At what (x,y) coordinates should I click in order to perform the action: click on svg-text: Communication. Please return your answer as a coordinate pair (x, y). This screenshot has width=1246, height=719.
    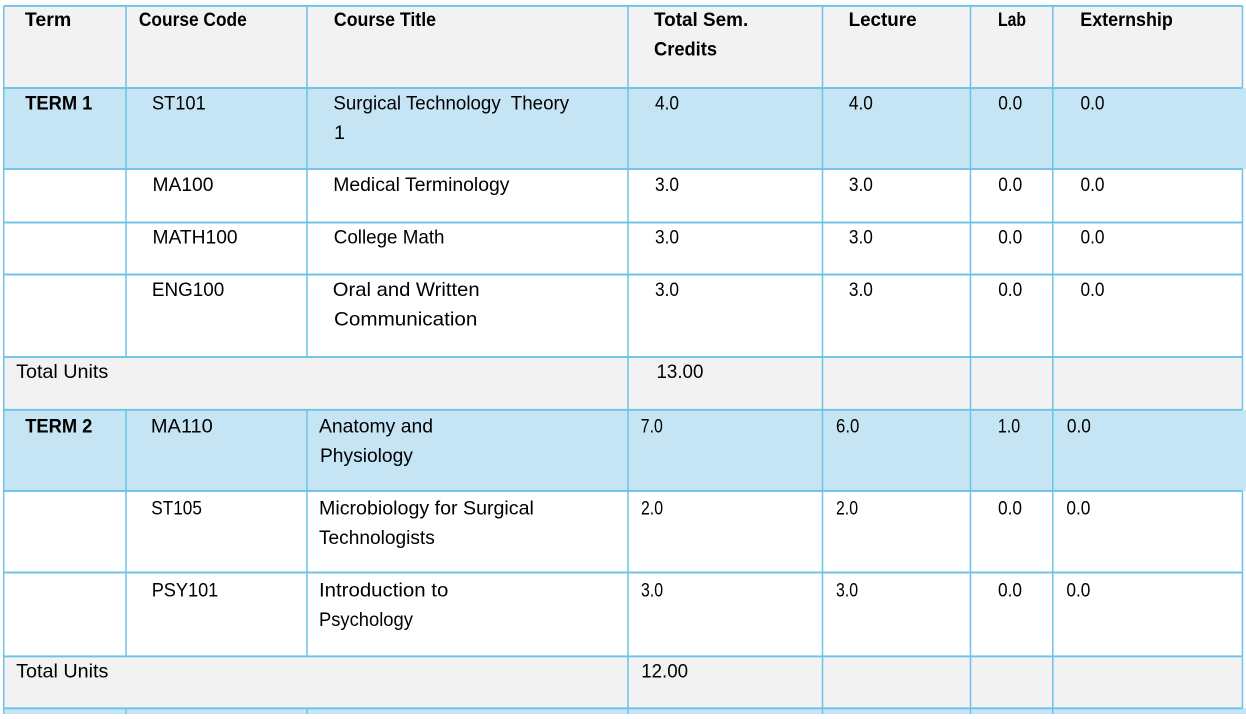
    Looking at the image, I should click on (405, 319).